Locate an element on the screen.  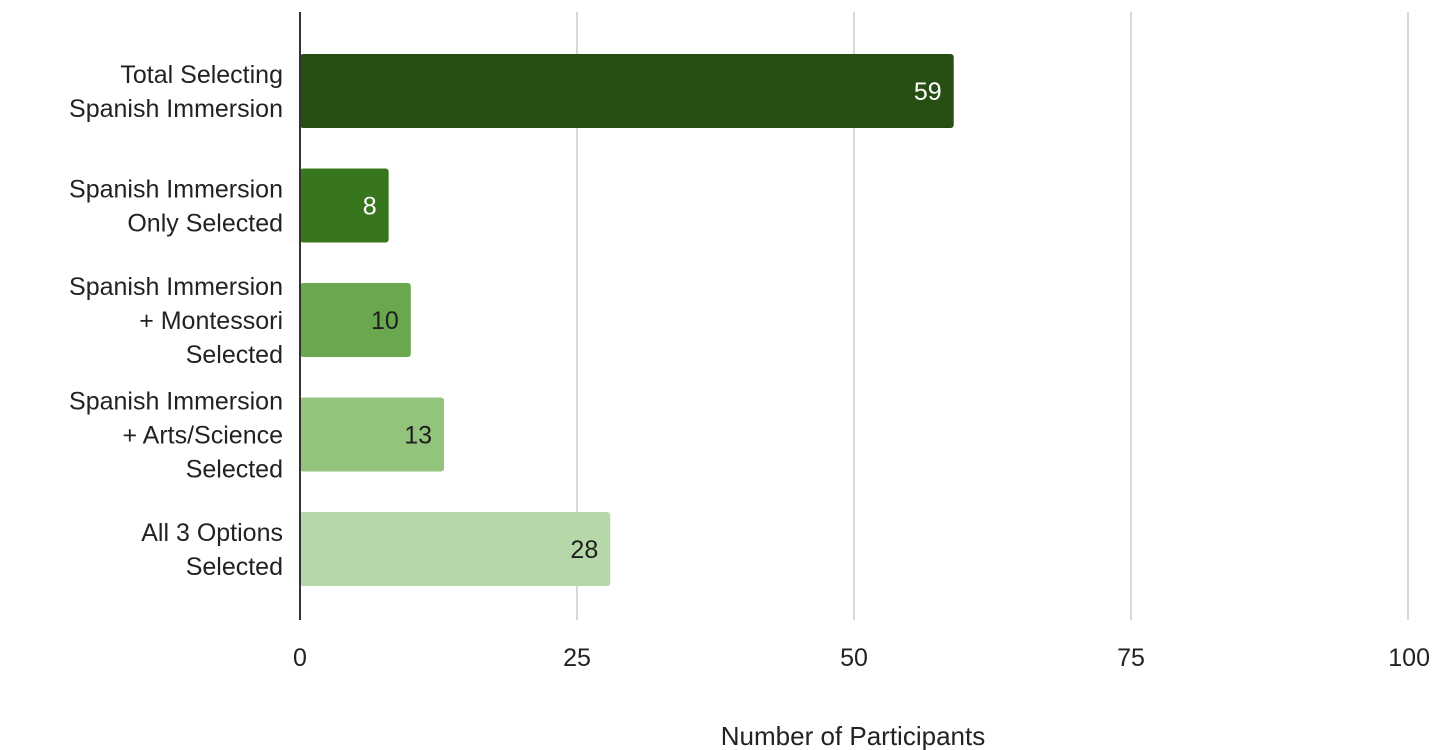
x-tick-label: 0 is located at coordinates (300, 658).